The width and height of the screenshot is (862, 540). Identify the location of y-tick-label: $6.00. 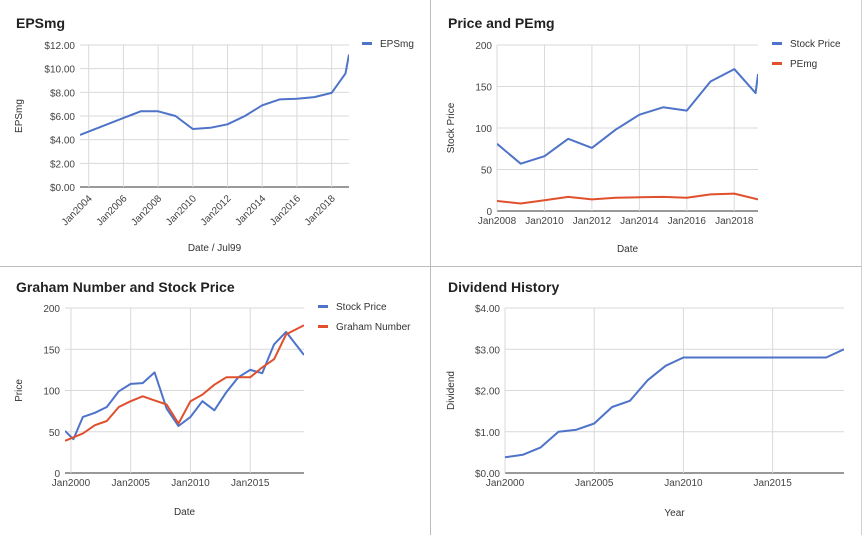
(62, 117).